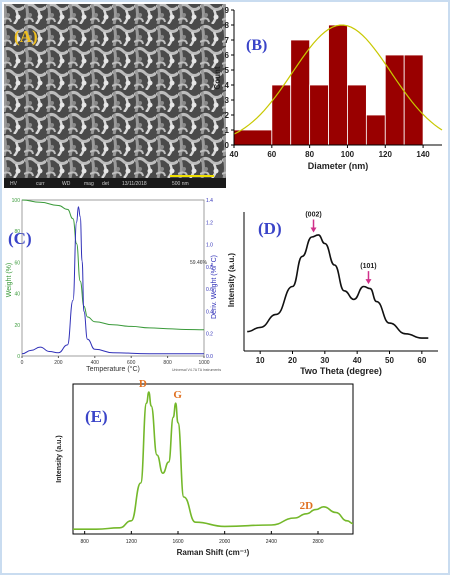  What do you see at coordinates (421, 360) in the screenshot?
I see `xrd-x-tick-label: 60` at bounding box center [421, 360].